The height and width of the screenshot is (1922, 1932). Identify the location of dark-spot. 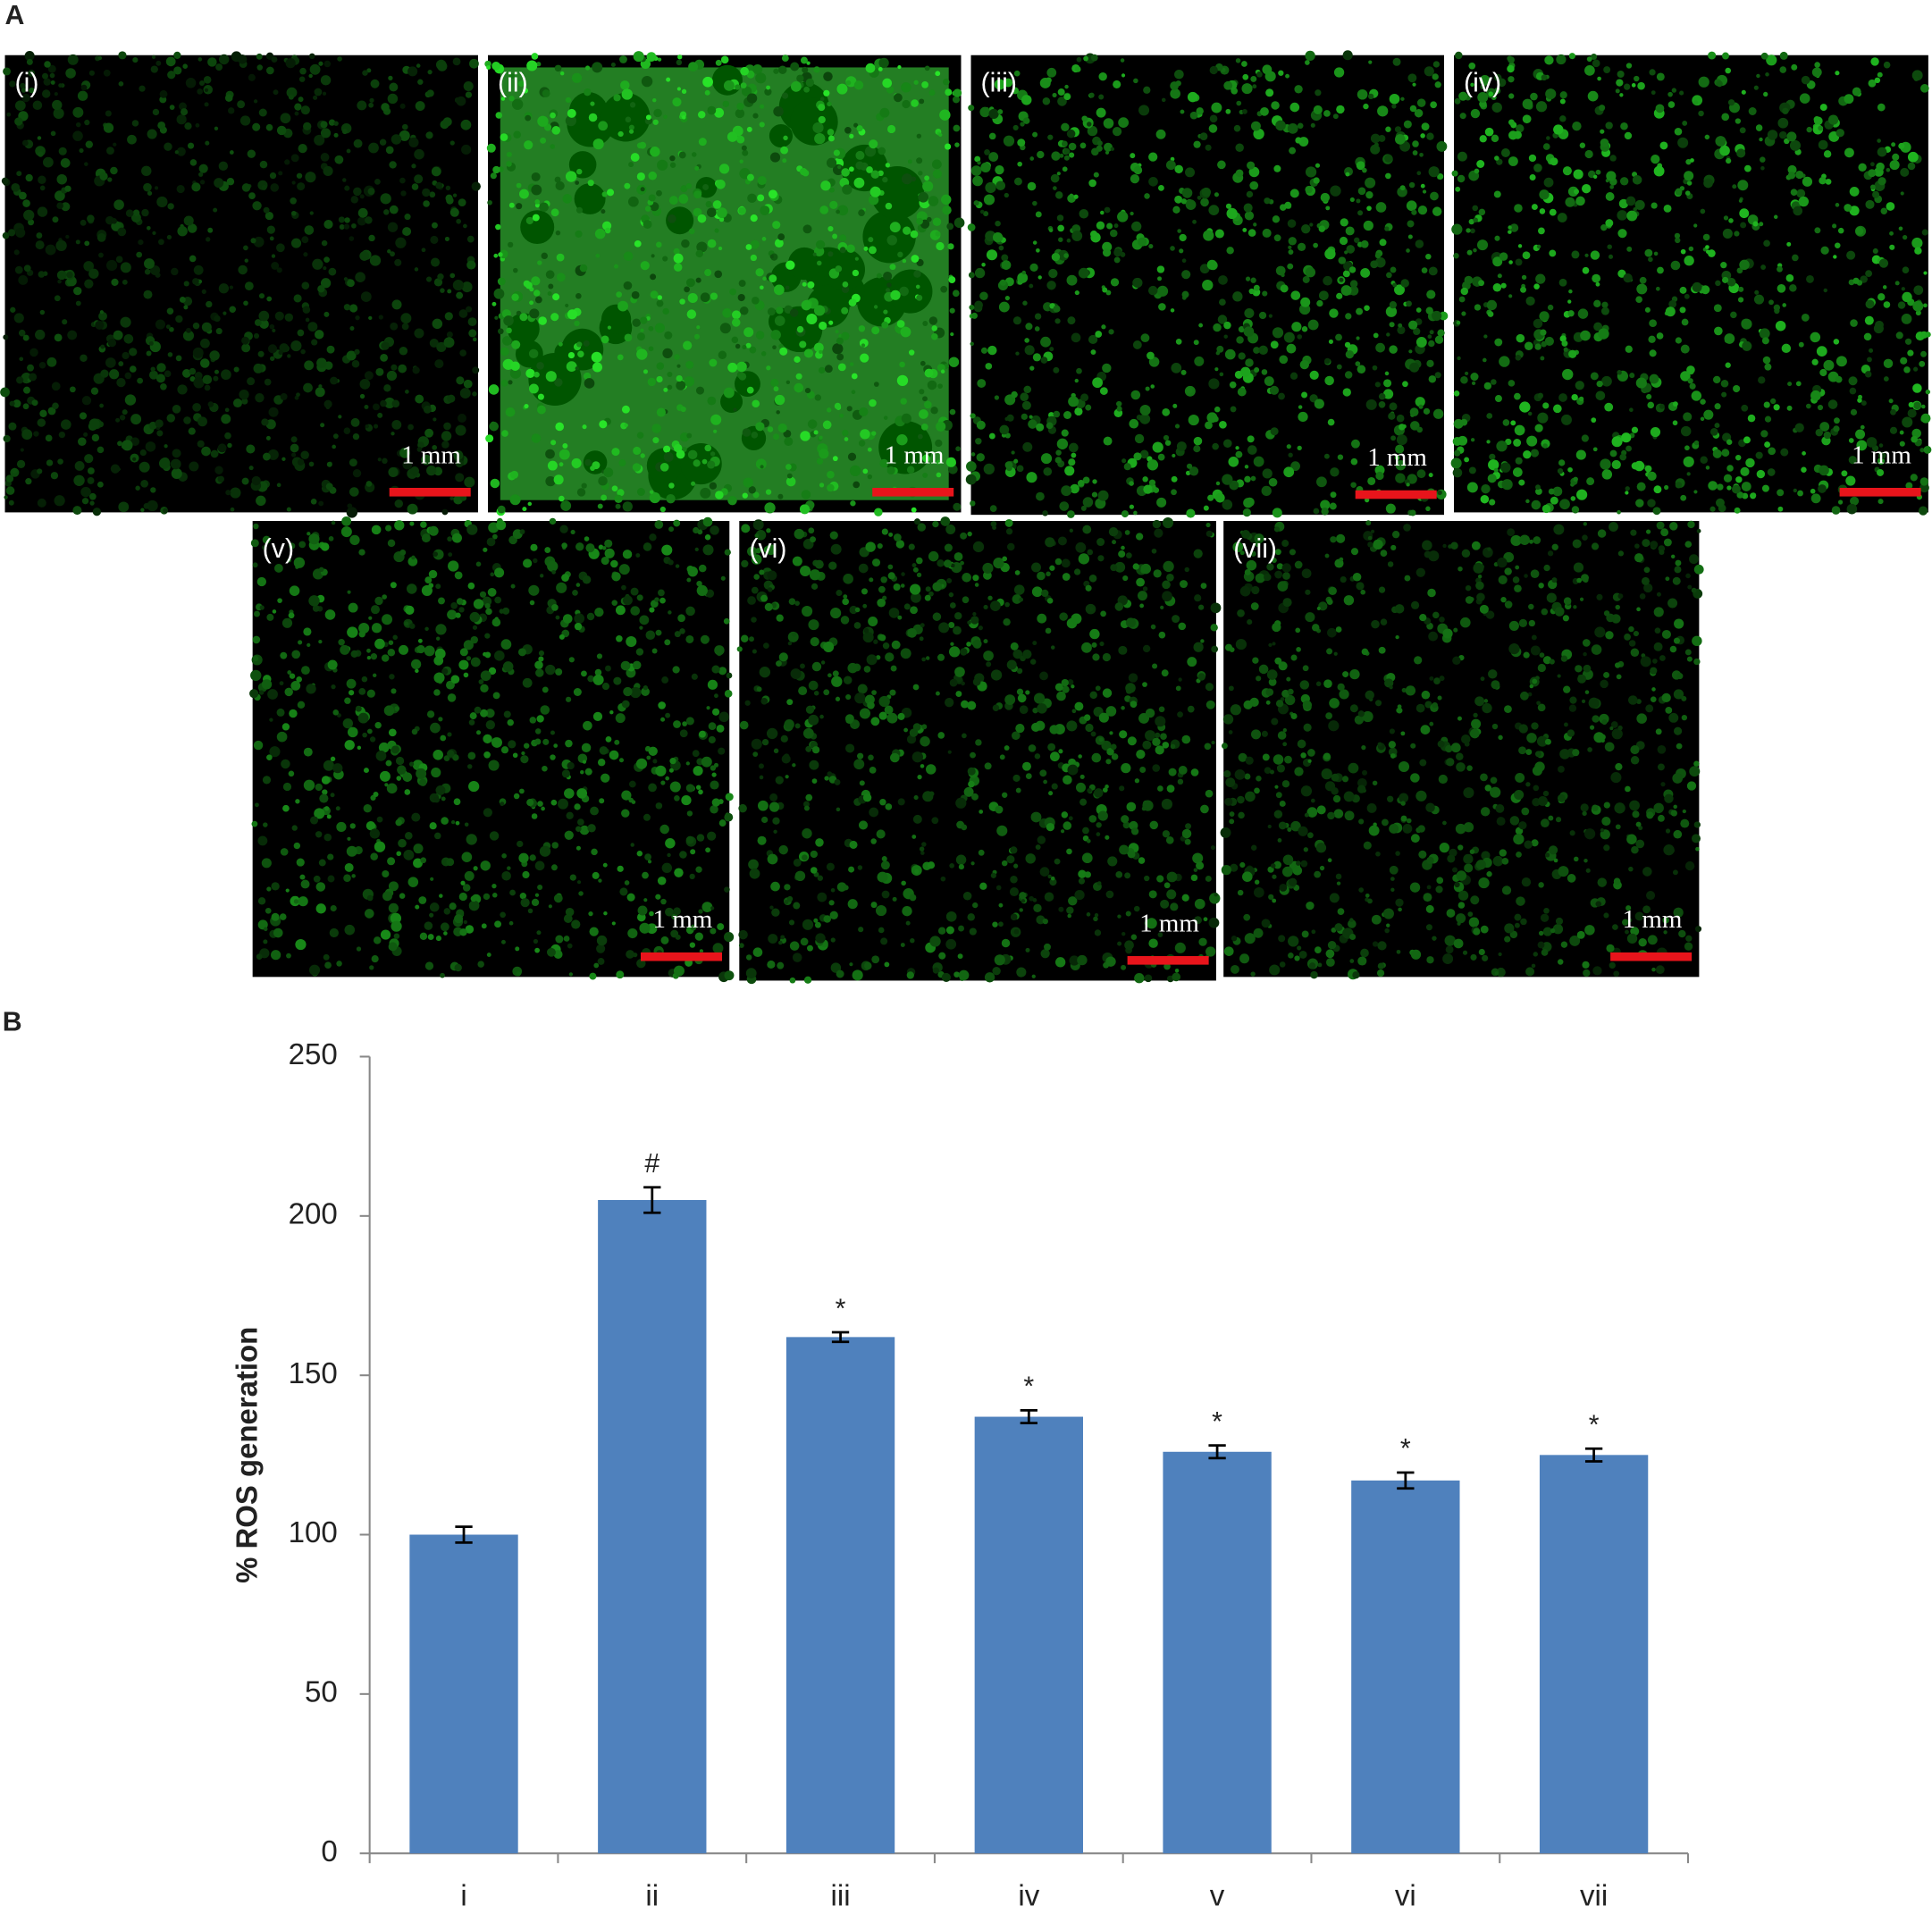
(727, 80).